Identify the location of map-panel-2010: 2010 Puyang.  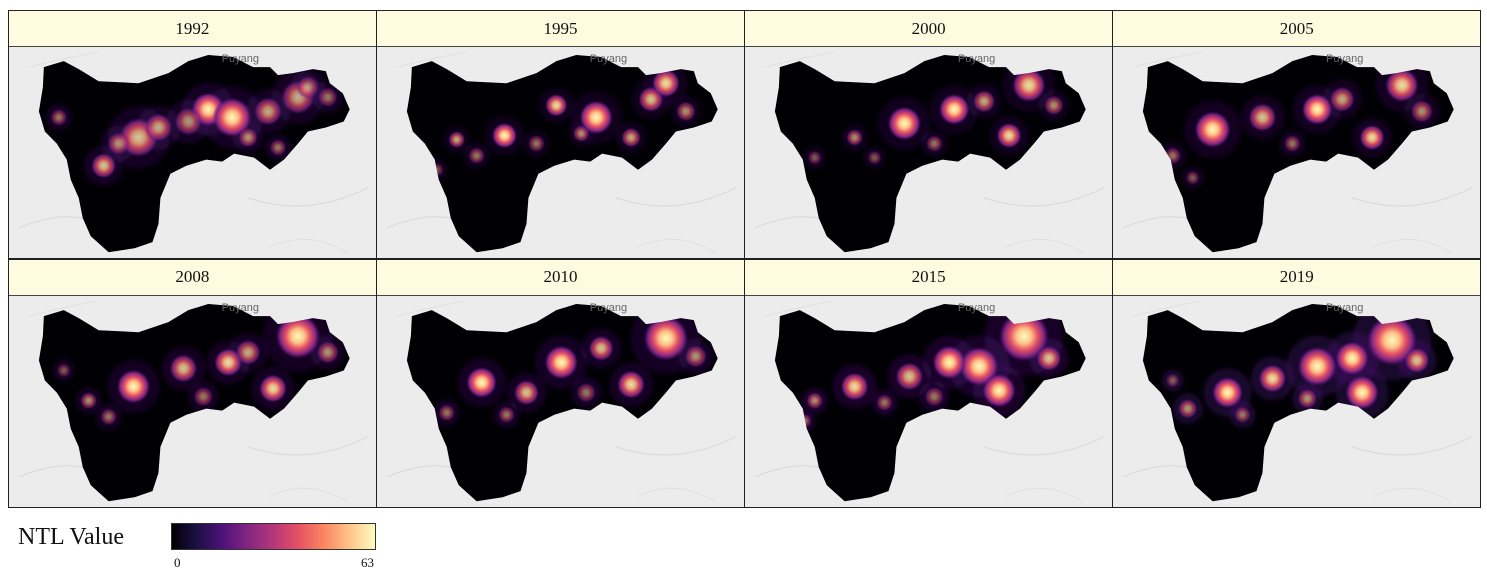
(560, 383).